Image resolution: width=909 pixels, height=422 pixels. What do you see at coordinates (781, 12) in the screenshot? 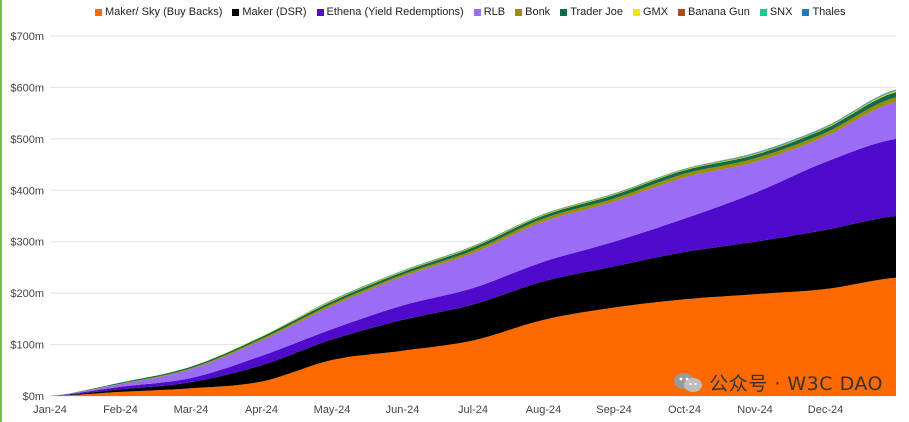
I see `legend-label: SNX` at bounding box center [781, 12].